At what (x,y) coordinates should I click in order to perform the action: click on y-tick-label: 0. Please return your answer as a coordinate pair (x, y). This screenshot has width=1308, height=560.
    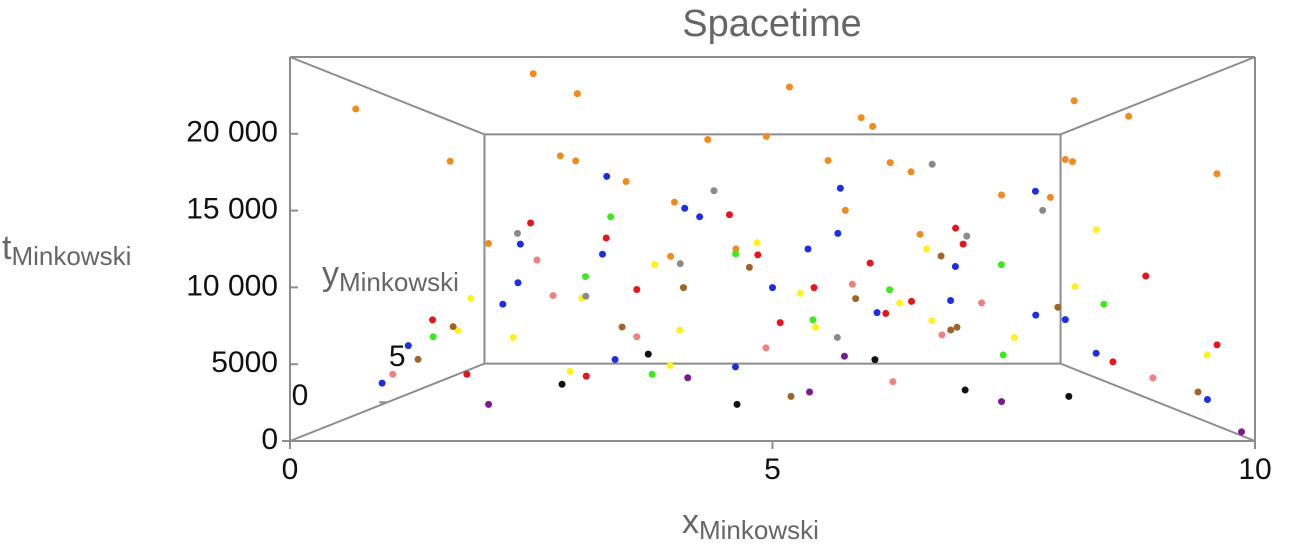
    Looking at the image, I should click on (300, 395).